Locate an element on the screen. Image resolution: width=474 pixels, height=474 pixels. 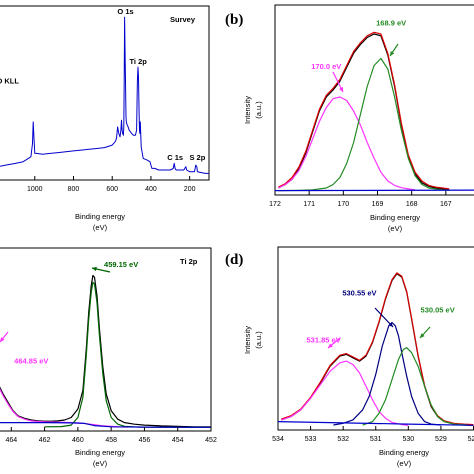
panel-d-xtick-label-5: 529 is located at coordinates (441, 439).